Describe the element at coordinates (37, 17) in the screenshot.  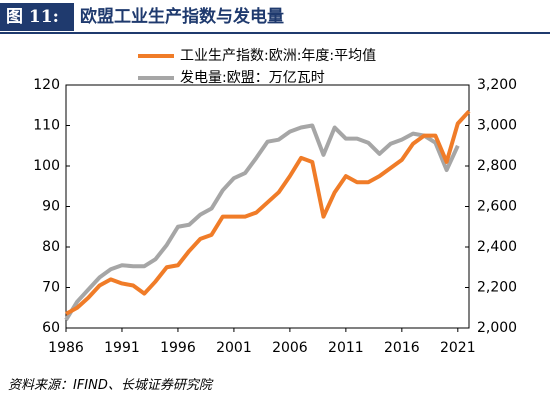
I see `figure-label: 图 11:` at that location.